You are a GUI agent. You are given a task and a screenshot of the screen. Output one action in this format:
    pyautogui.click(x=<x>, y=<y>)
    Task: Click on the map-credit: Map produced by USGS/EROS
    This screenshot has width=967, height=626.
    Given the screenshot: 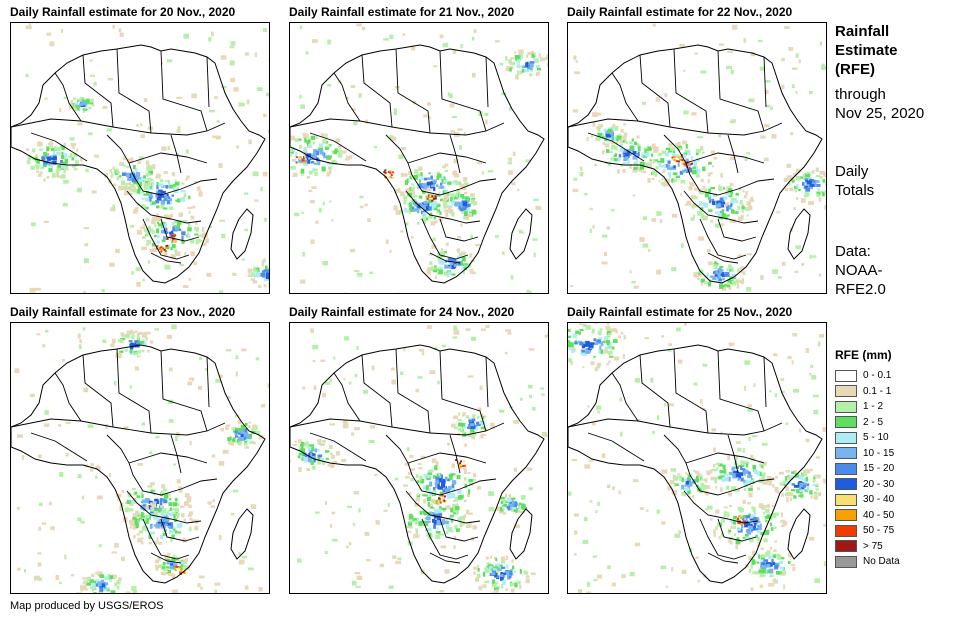 What is the action you would take?
    pyautogui.click(x=87, y=606)
    